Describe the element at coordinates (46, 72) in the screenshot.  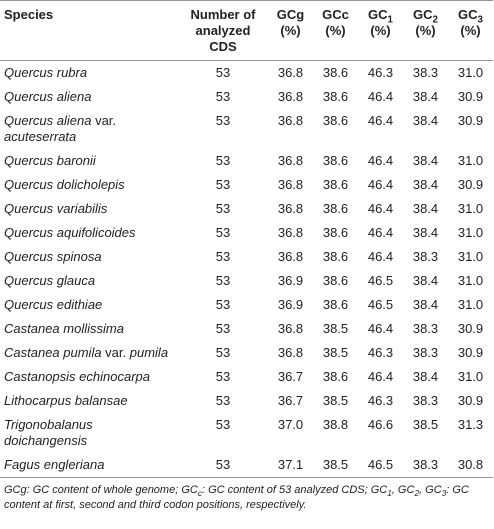
I see `species-text: Quercus rubra` at that location.